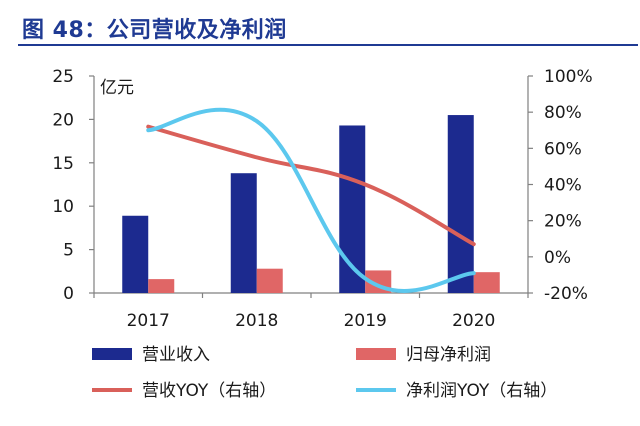  I want to click on legend-label: 营收YOY（右轴）, so click(209, 391).